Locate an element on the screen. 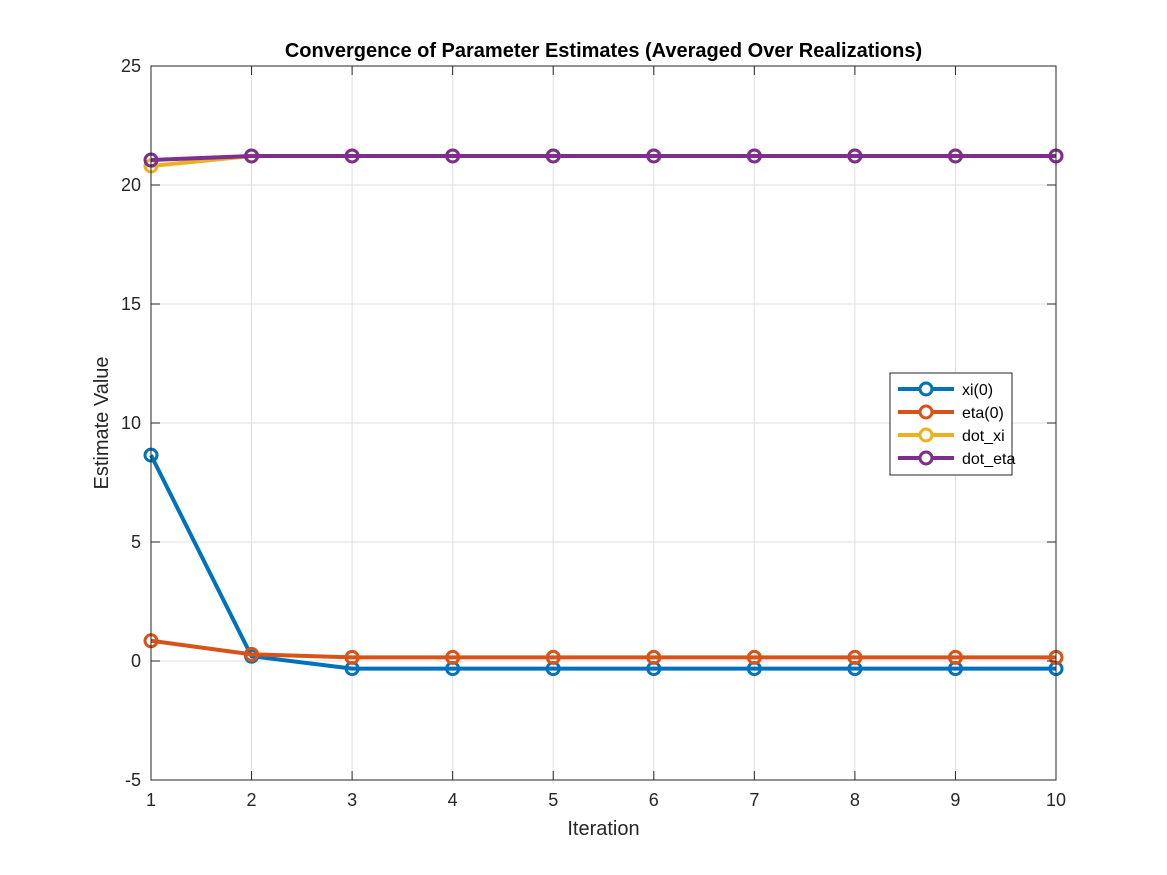 The height and width of the screenshot is (875, 1167). x-axis-title: Iteration is located at coordinates (603, 829).